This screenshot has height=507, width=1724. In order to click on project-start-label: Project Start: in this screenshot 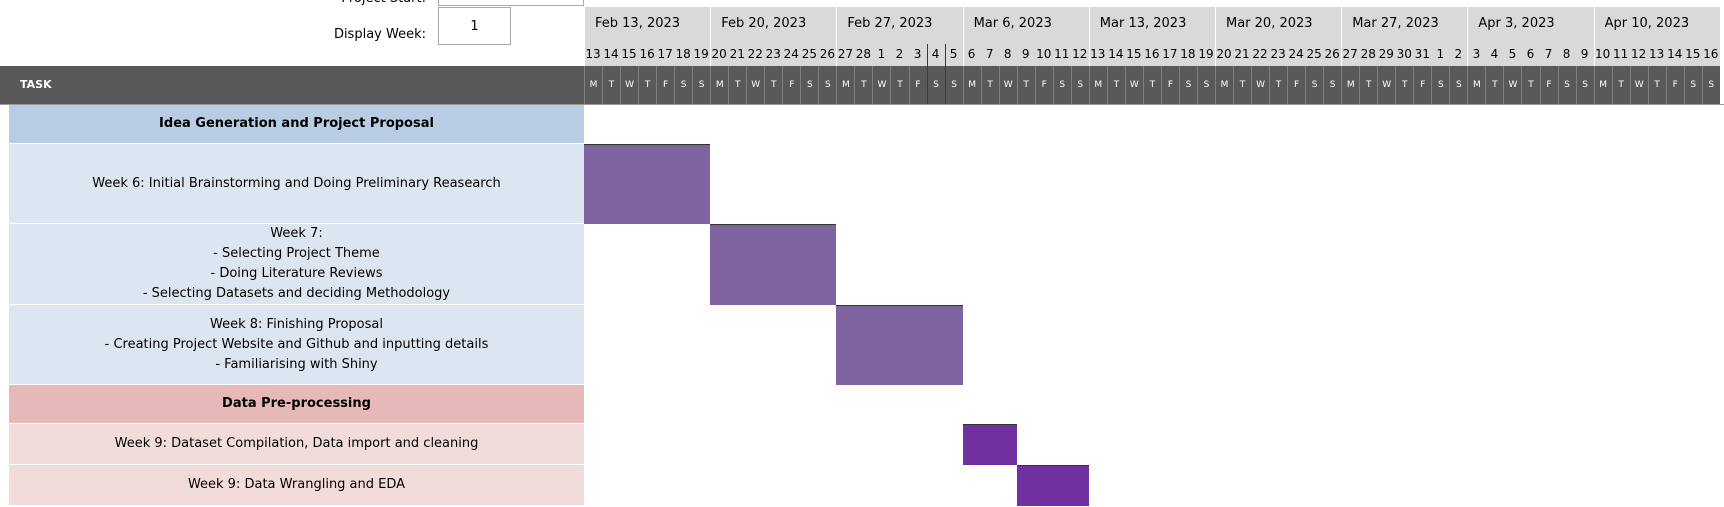, I will do `click(313, 3)`.